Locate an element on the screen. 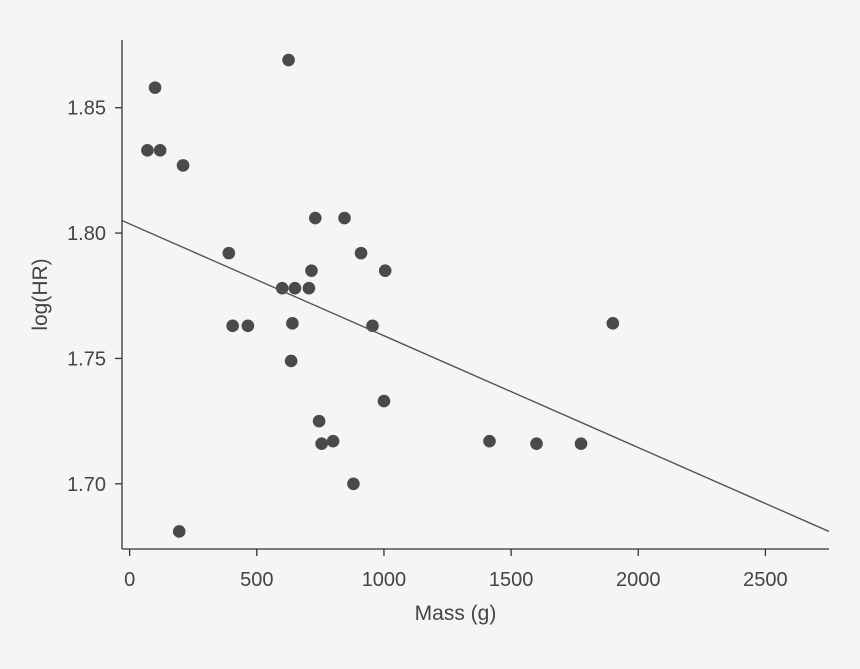  y-tick-label: 1.75 is located at coordinates (86, 359).